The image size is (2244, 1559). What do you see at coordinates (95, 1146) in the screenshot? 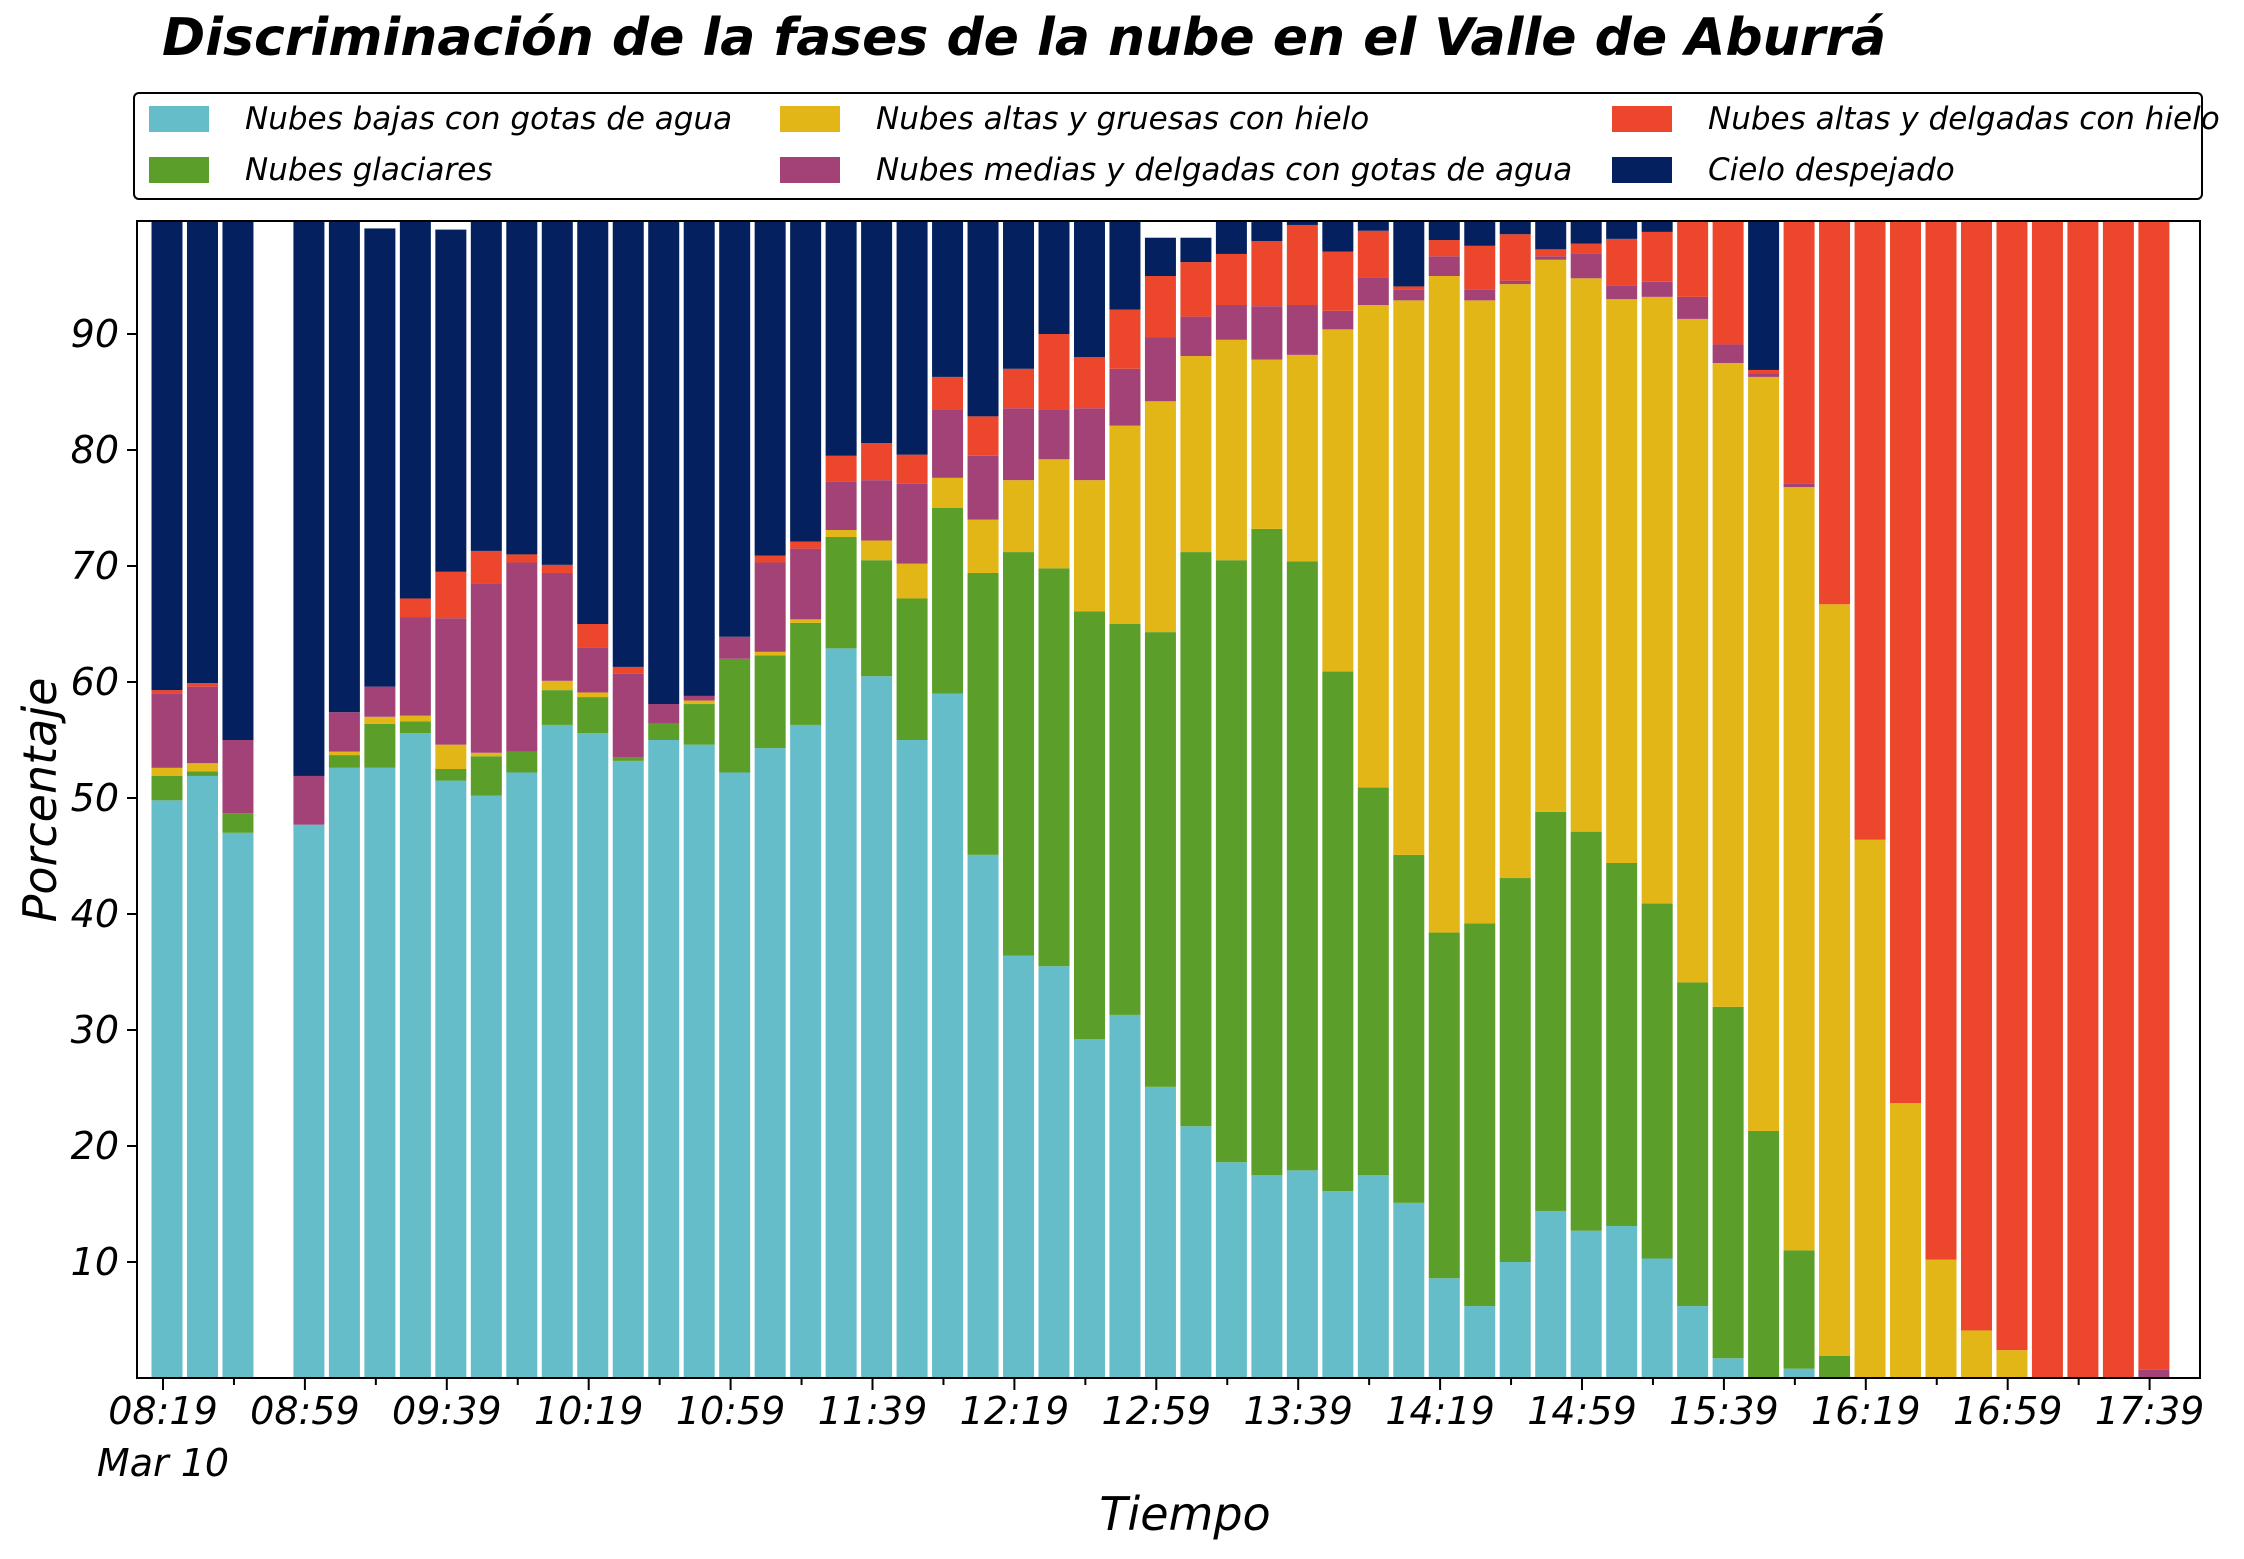
I see `y-tick-label: 20` at bounding box center [95, 1146].